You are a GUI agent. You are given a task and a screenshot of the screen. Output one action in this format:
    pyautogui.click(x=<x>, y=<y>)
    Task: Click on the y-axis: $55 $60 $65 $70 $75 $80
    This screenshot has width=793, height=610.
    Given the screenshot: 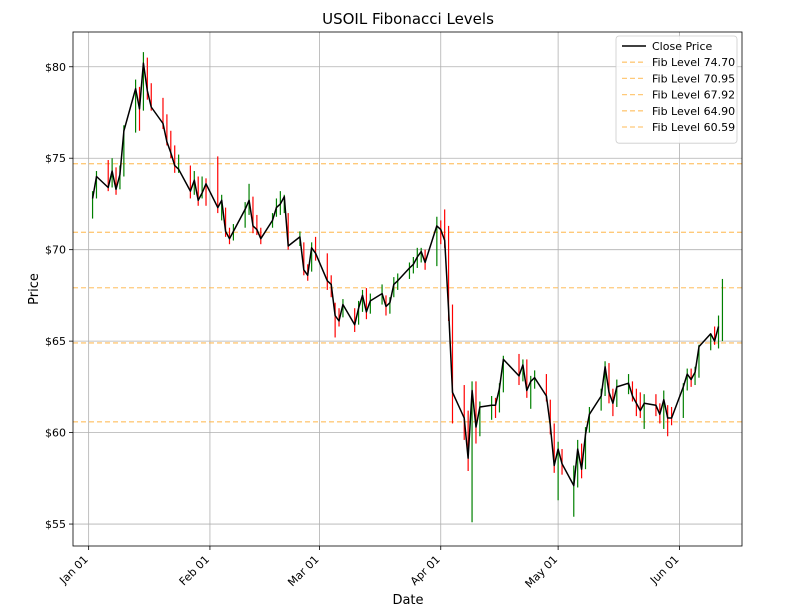 What is the action you would take?
    pyautogui.click(x=59, y=296)
    